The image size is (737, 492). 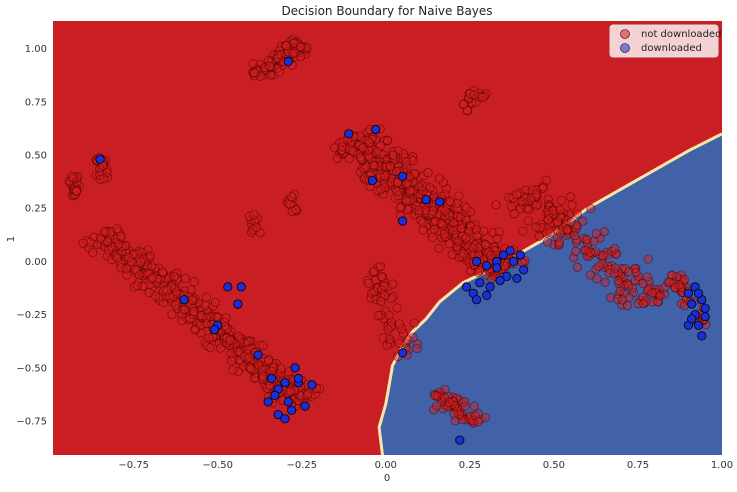 I want to click on legend-box, so click(x=664, y=41).